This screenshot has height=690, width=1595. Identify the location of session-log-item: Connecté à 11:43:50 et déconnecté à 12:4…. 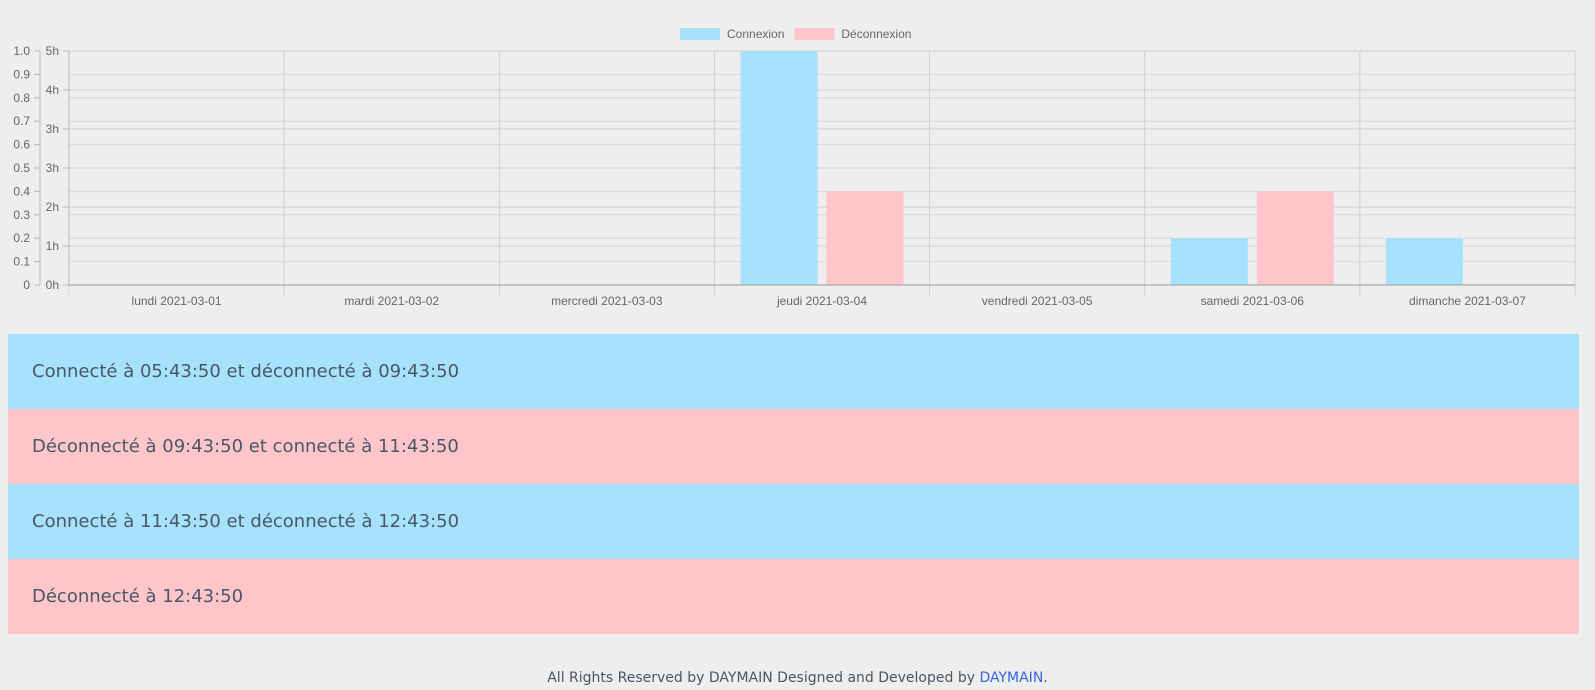
(793, 521).